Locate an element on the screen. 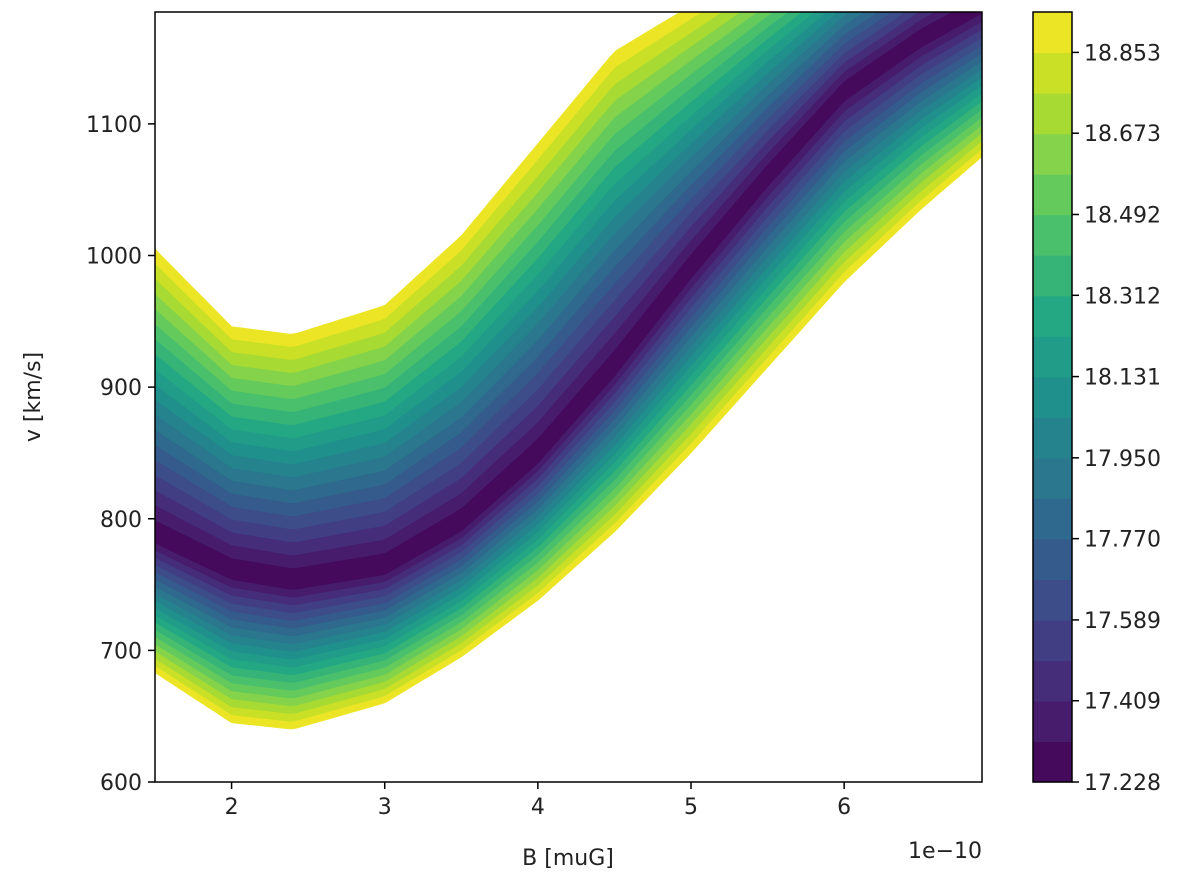 This screenshot has height=872, width=1200. colorbar-tick-label: 17.409 is located at coordinates (1122, 702).